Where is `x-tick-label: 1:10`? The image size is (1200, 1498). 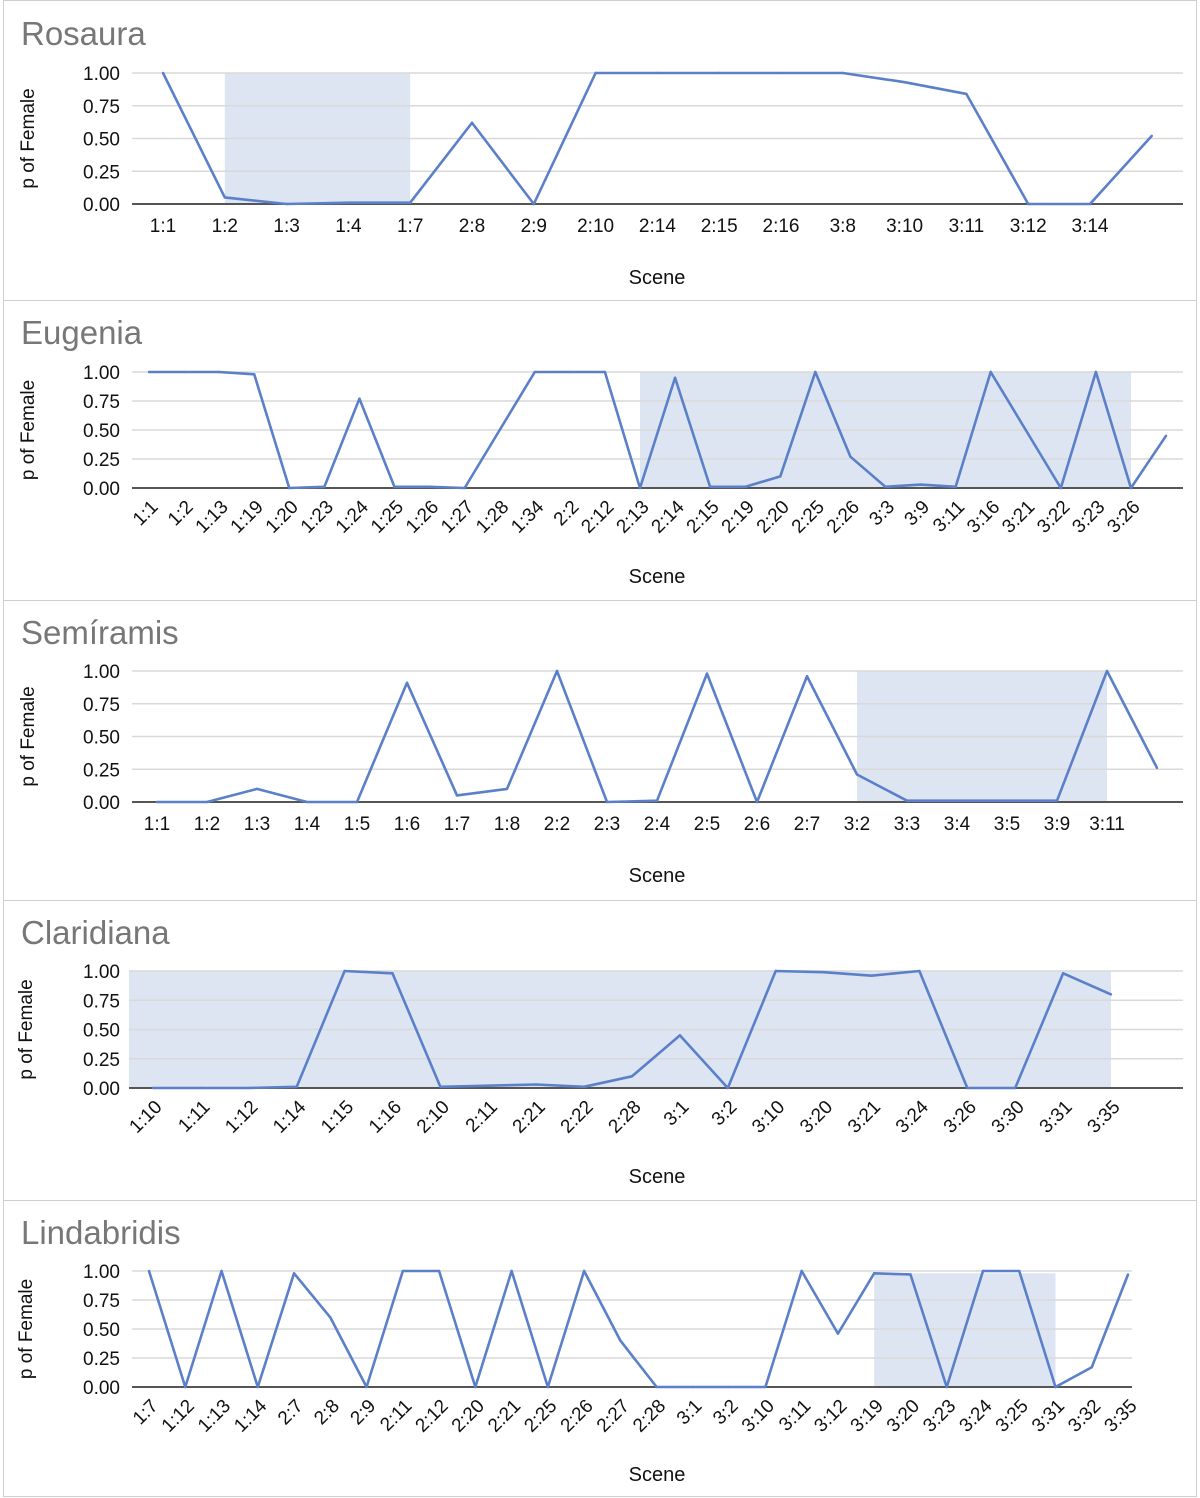 x-tick-label: 1:10 is located at coordinates (146, 1117).